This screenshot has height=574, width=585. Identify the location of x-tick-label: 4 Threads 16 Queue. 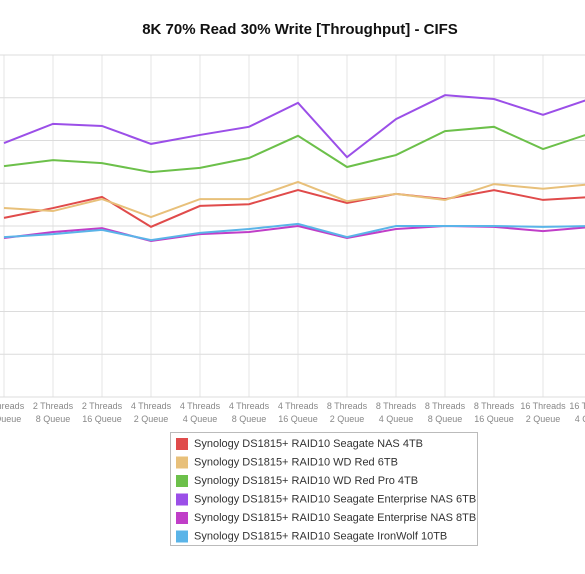
(298, 412).